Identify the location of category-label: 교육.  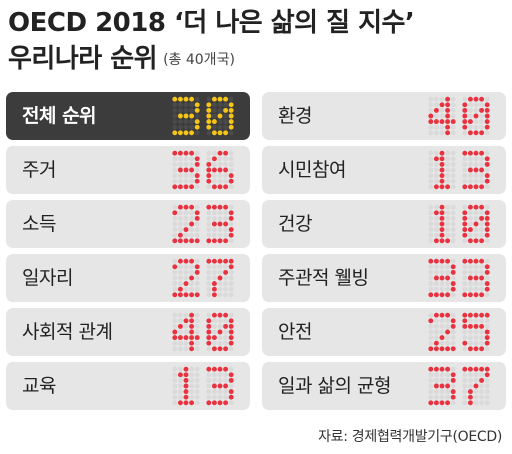
(39, 386).